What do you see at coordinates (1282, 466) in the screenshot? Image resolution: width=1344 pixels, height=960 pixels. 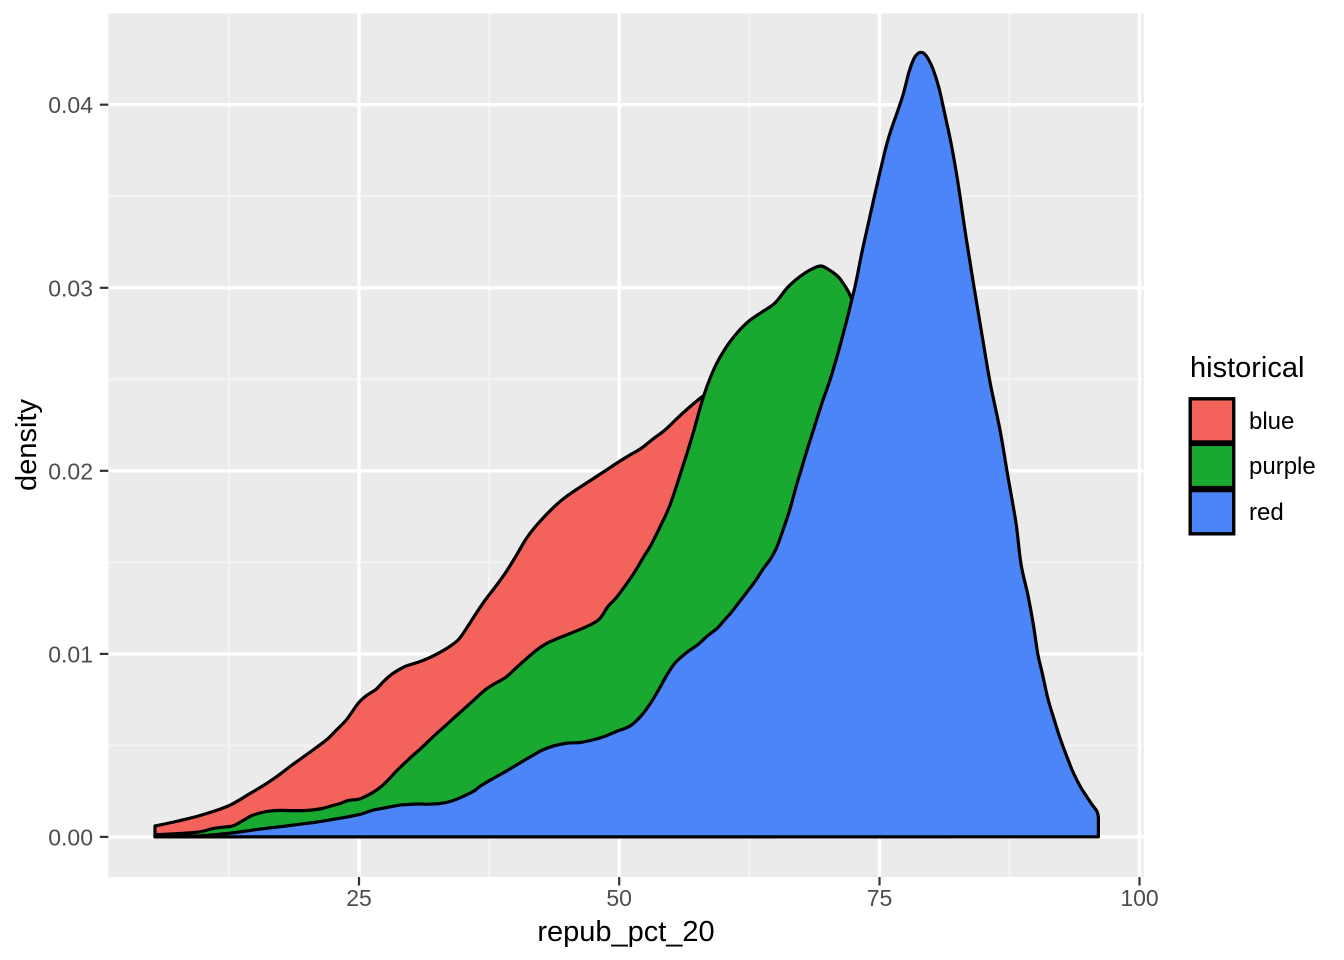 I see `svg-text: purple` at bounding box center [1282, 466].